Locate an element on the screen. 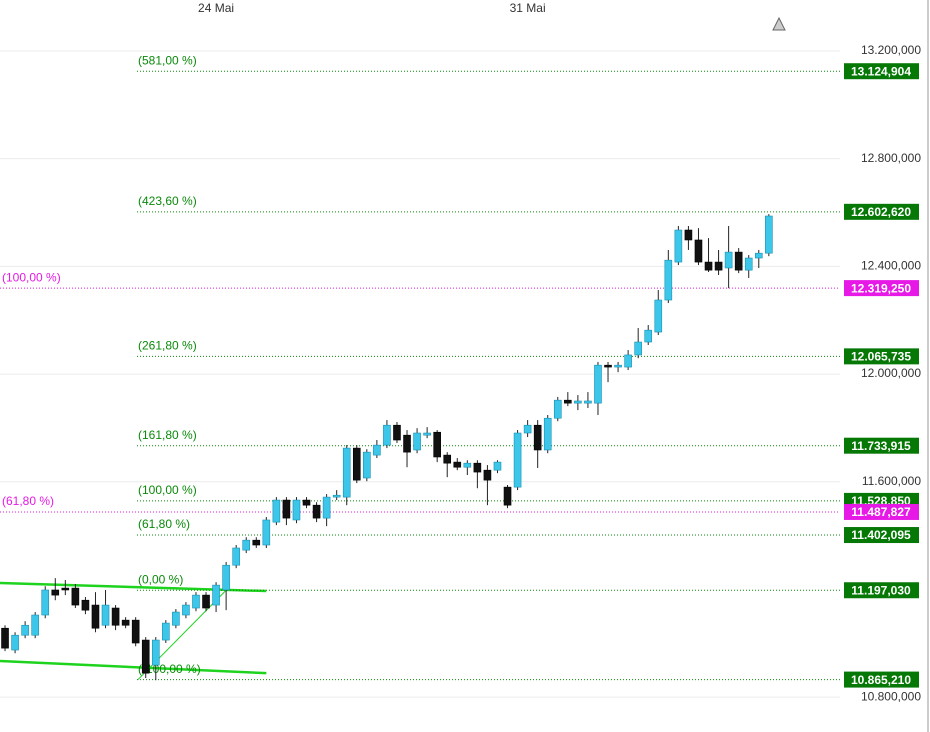 Image resolution: width=930 pixels, height=732 pixels. y-tick-label: 10.800,000 is located at coordinates (891, 696).